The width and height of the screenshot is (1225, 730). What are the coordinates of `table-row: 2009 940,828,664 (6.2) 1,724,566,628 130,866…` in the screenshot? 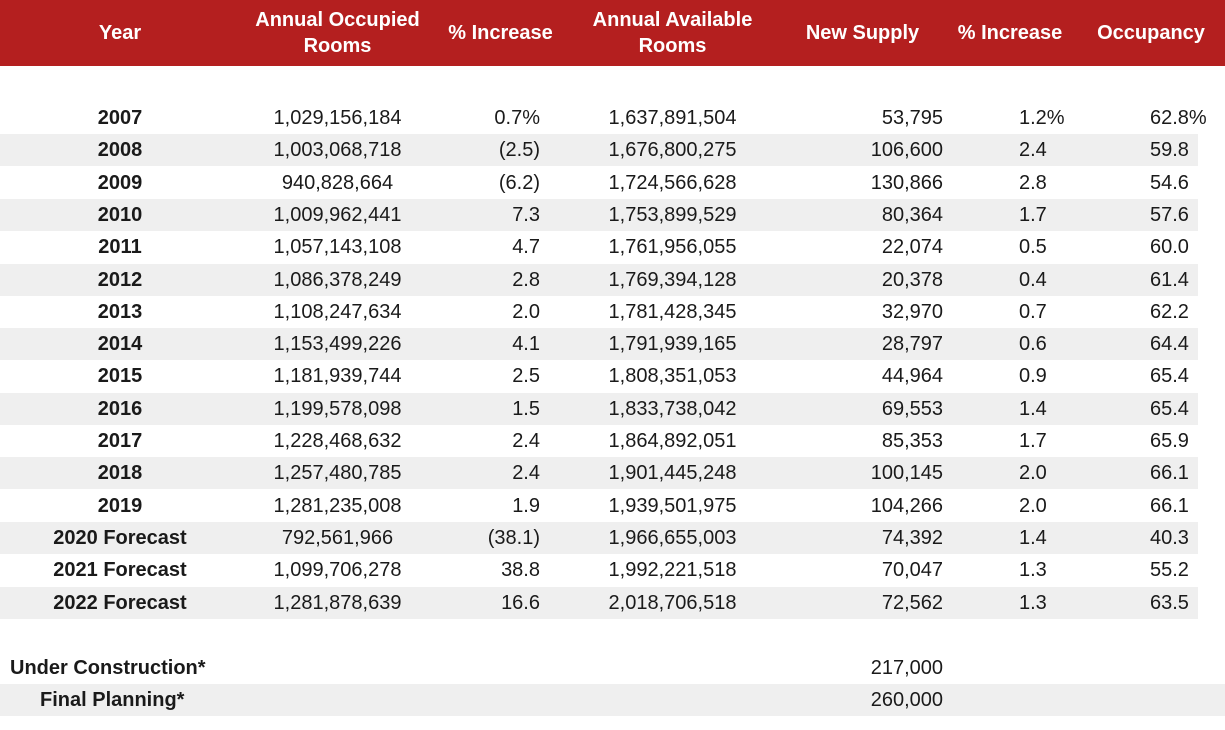 It's located at (599, 183).